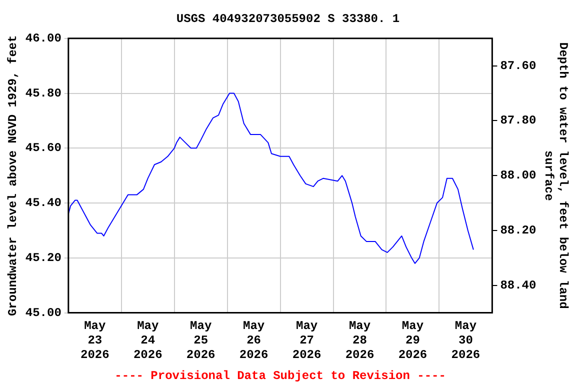  I want to click on y2-tick-label: 87.80, so click(518, 121).